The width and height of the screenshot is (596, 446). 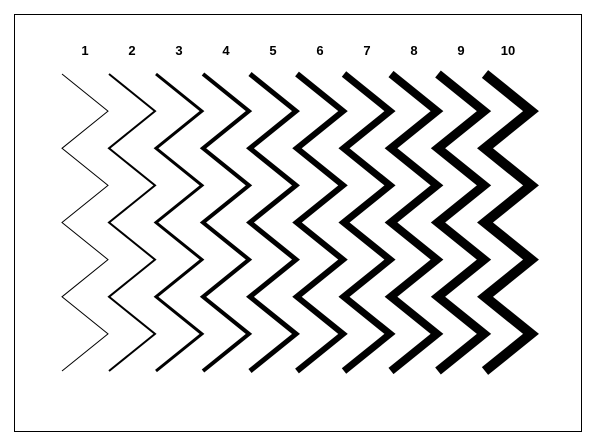 I want to click on line-weight-label-7: 7, so click(x=366, y=50).